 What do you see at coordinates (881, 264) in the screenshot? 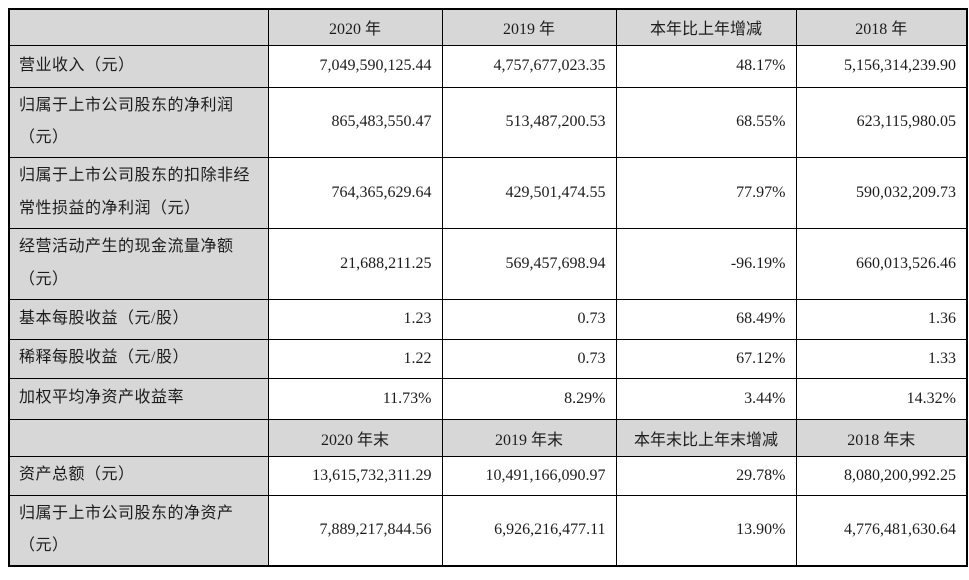
I see `cell-2018: 660,013,526.46` at bounding box center [881, 264].